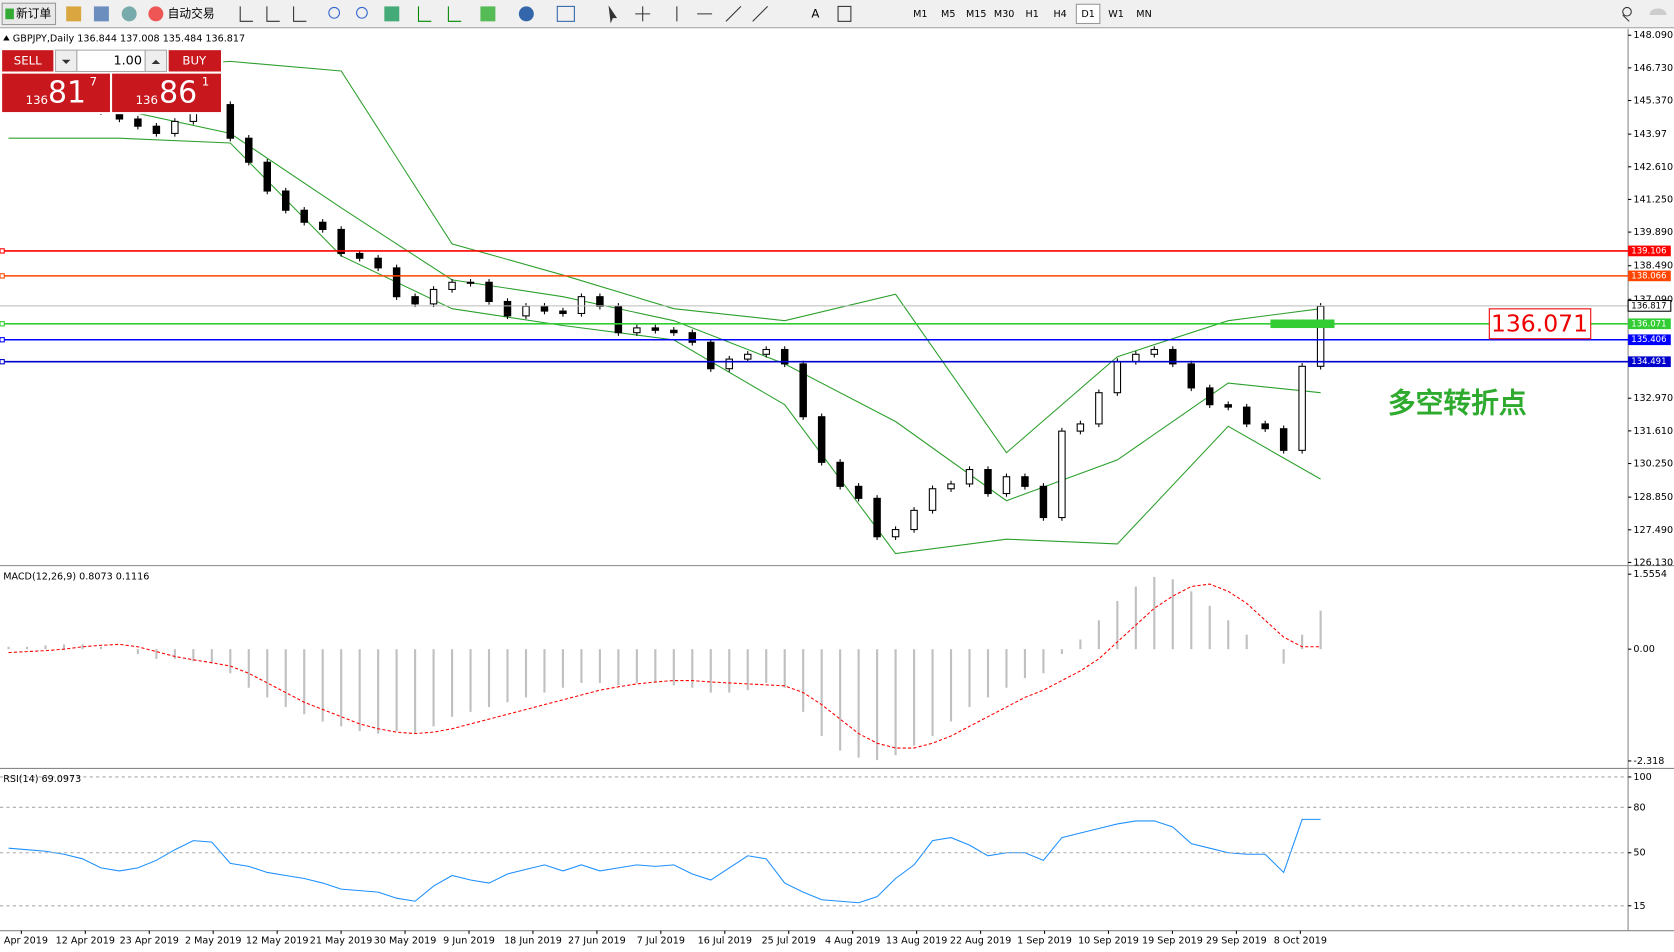 Image resolution: width=1674 pixels, height=952 pixels. I want to click on x-tick-label: 1 Sep 2019, so click(1044, 940).